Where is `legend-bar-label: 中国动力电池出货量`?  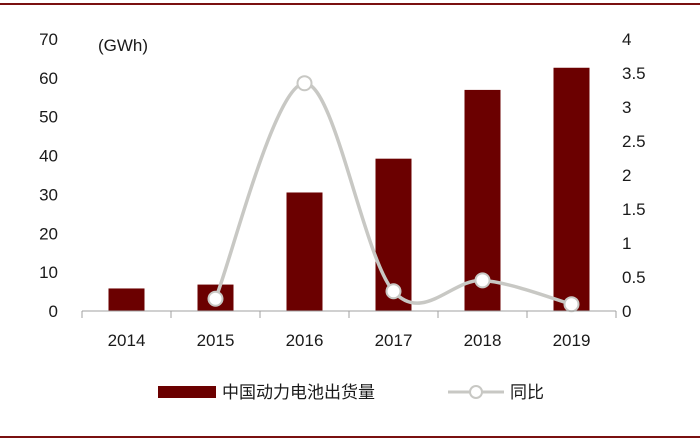
legend-bar-label: 中国动力电池出货量 is located at coordinates (298, 393).